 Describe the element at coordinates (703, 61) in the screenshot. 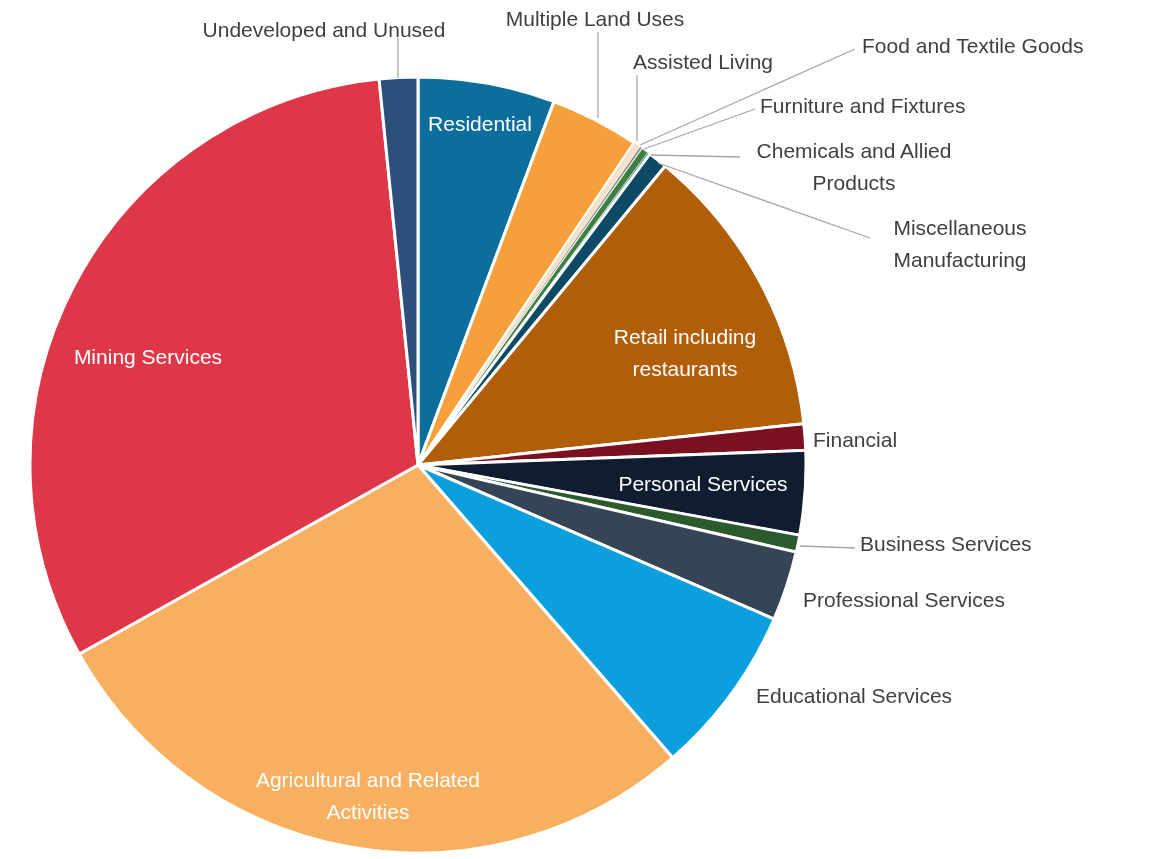

I see `slice-label: Assisted Living` at that location.